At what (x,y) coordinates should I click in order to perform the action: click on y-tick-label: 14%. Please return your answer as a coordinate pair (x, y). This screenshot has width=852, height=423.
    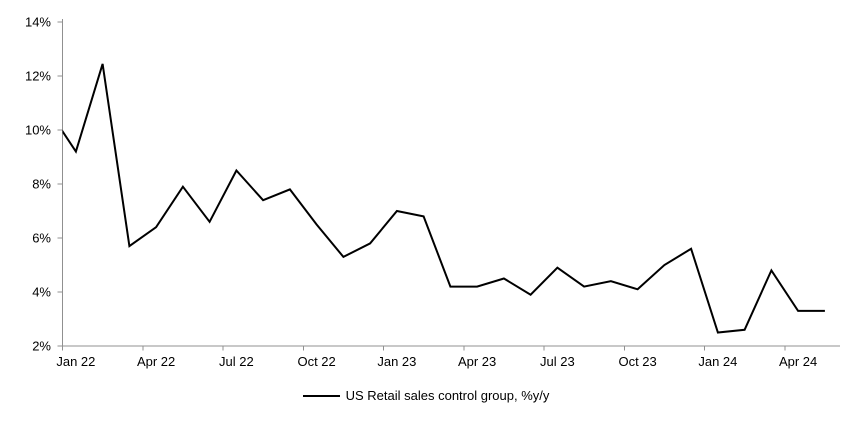
    Looking at the image, I should click on (38, 22).